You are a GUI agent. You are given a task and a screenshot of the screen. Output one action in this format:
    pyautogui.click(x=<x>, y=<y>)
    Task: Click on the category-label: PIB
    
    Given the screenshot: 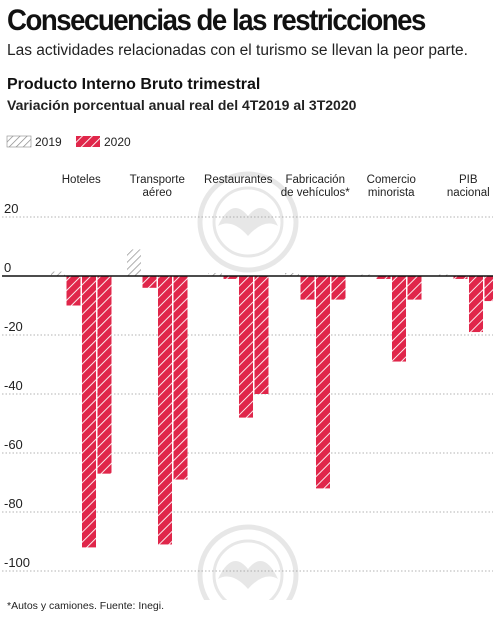 What is the action you would take?
    pyautogui.click(x=468, y=180)
    